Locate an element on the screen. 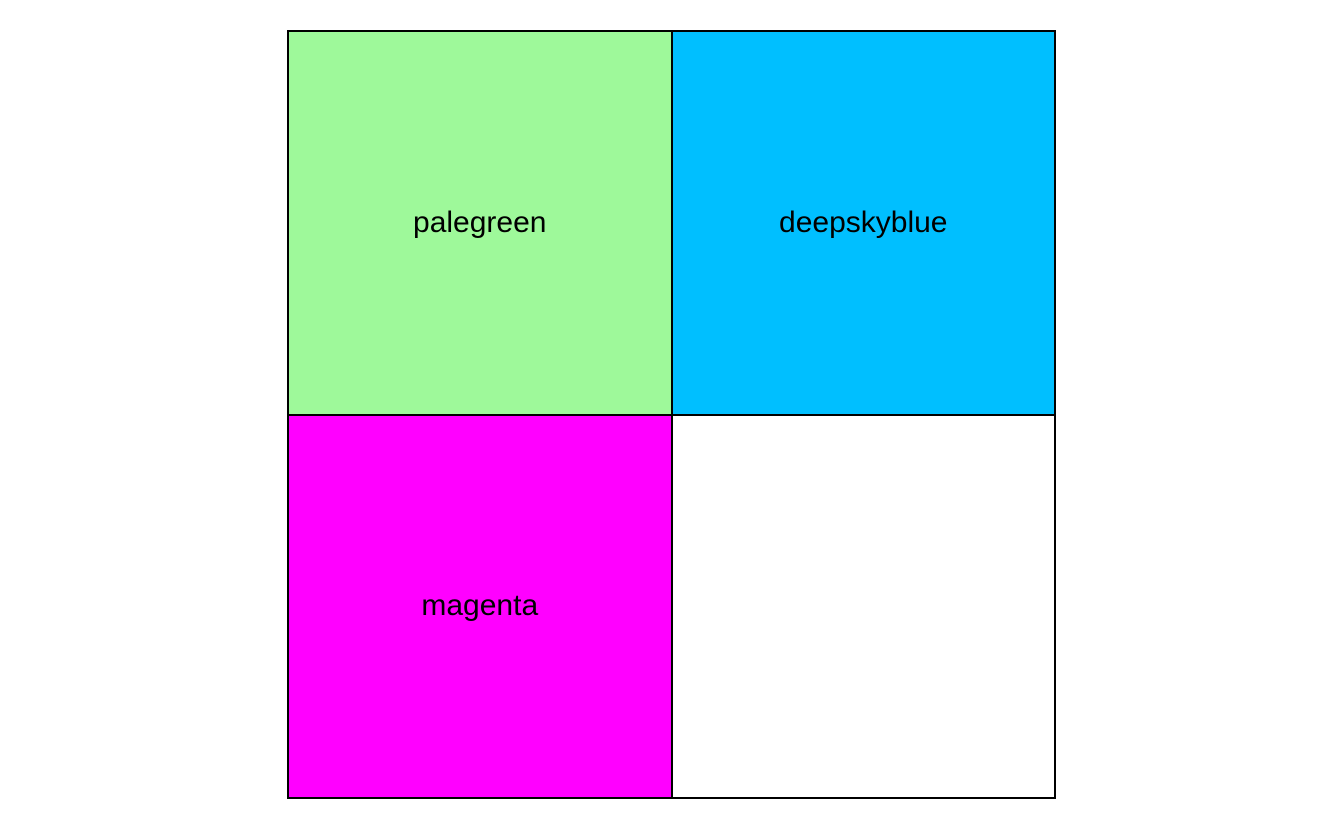 Image resolution: width=1344 pixels, height=830 pixels. tile-palegreen: palegreen is located at coordinates (480, 223).